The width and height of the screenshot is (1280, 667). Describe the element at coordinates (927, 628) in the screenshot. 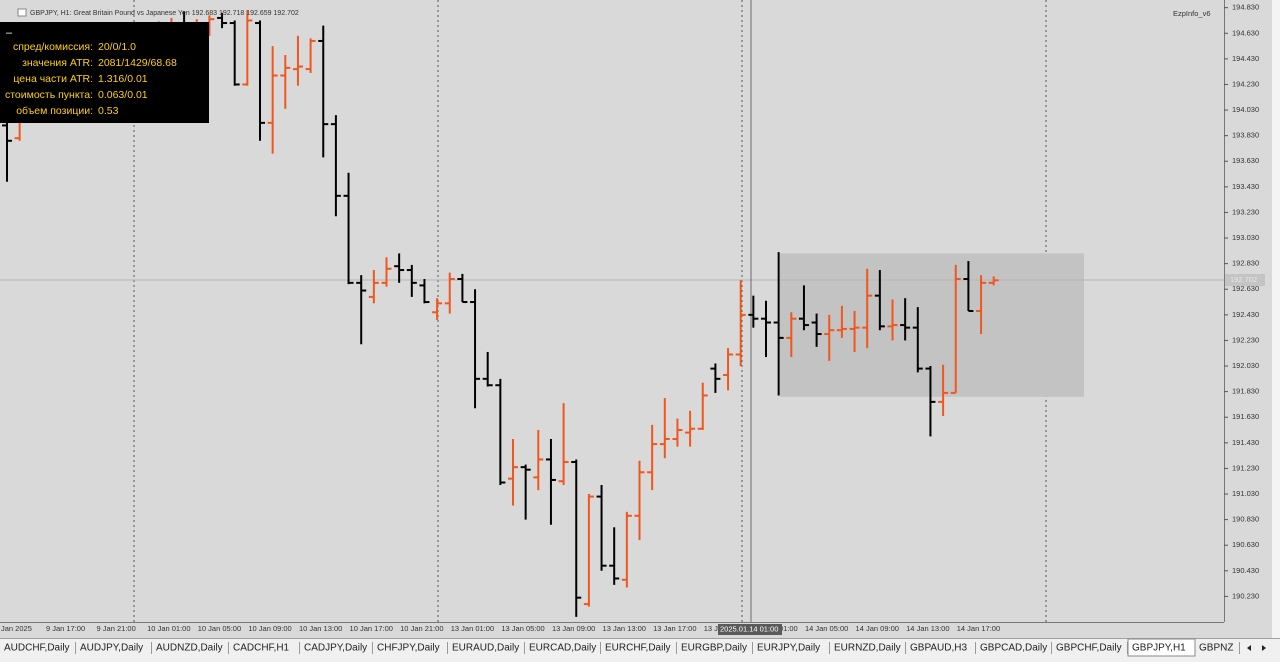

I see `x-tick-label: 14 Jan 13:00` at that location.